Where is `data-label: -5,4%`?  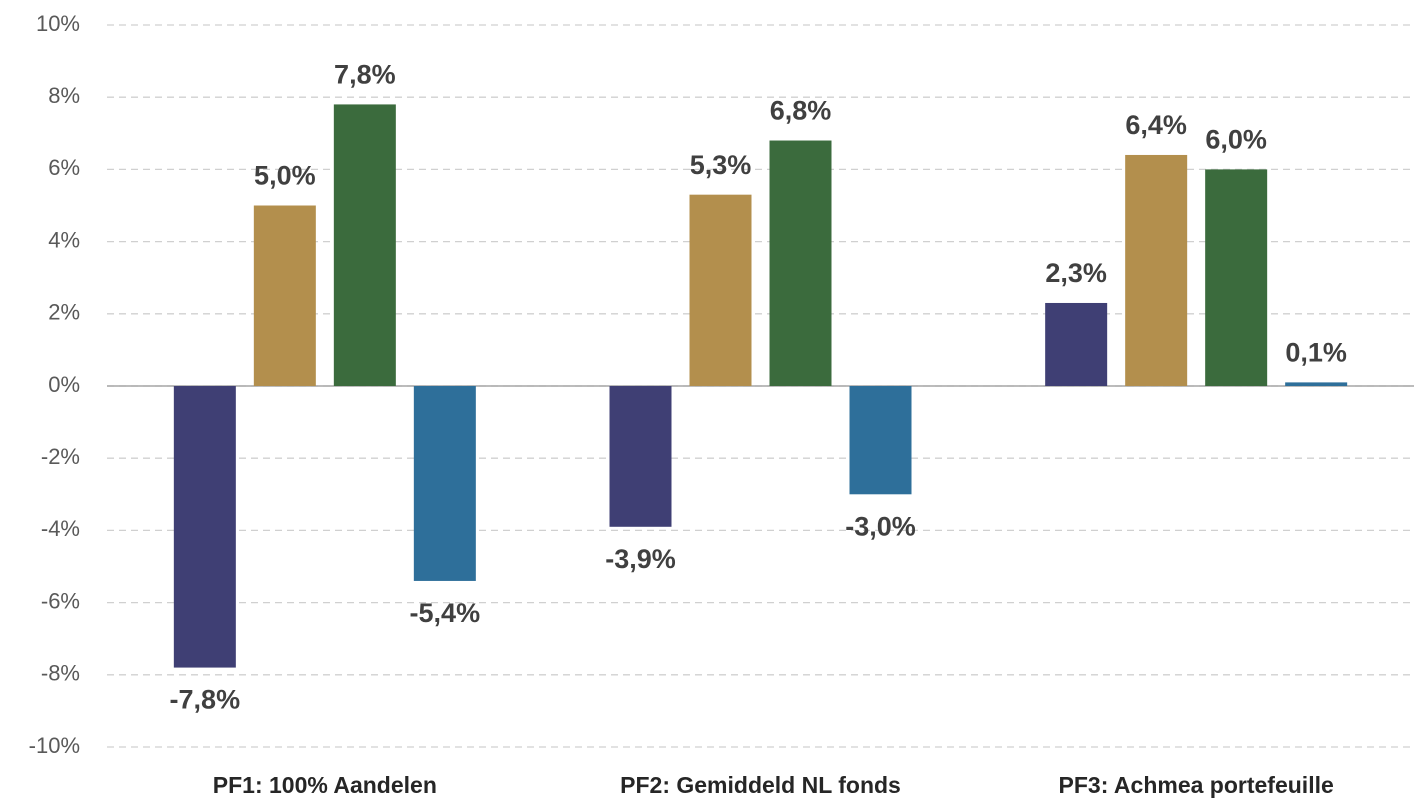 data-label: -5,4% is located at coordinates (445, 613).